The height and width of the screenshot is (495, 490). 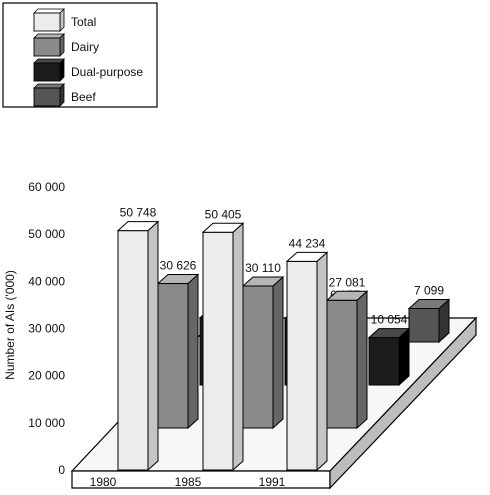 I want to click on data-label-dual-purpose-1991: 10 054, so click(x=389, y=320).